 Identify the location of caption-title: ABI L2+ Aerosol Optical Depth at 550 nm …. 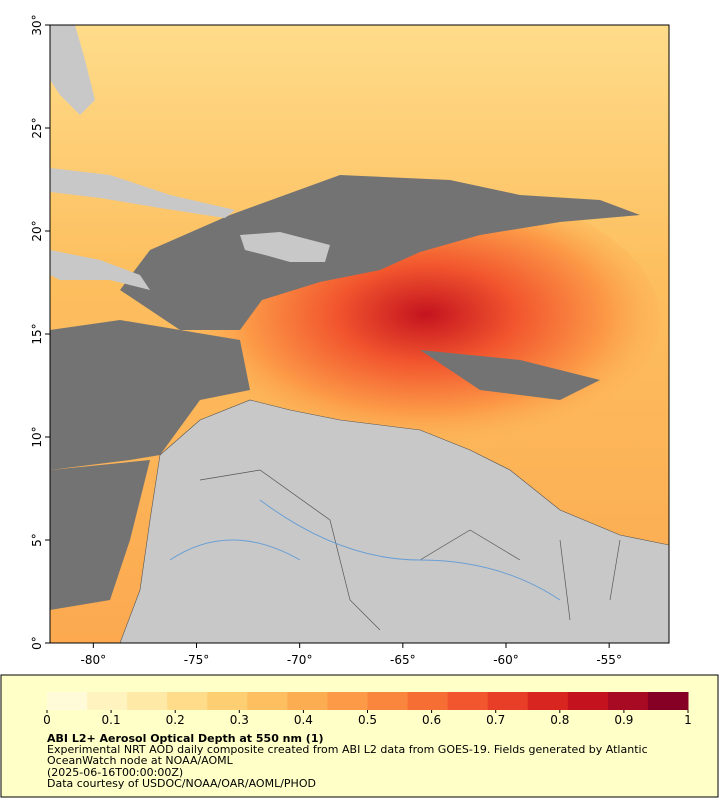
(185, 738).